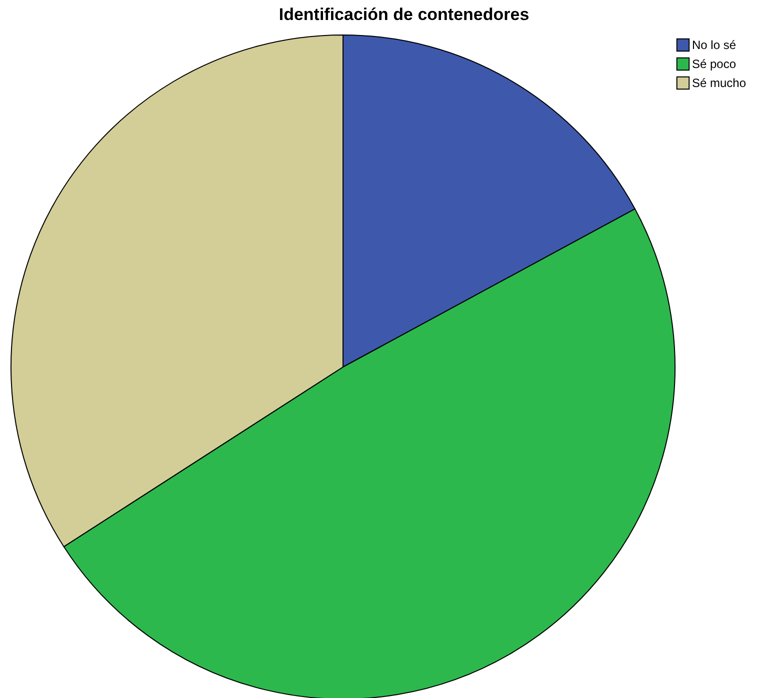  I want to click on legend-label: Sé mucho, so click(719, 83).